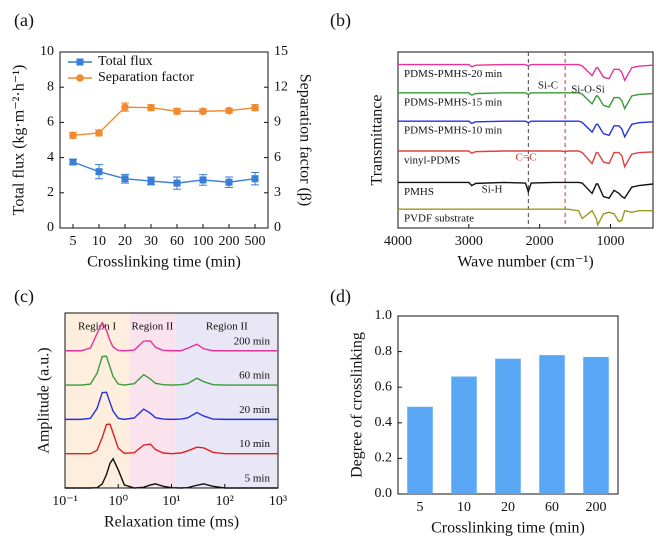 The width and height of the screenshot is (667, 542). Describe the element at coordinates (540, 241) in the screenshot. I see `x-tick-label: 2000` at that location.